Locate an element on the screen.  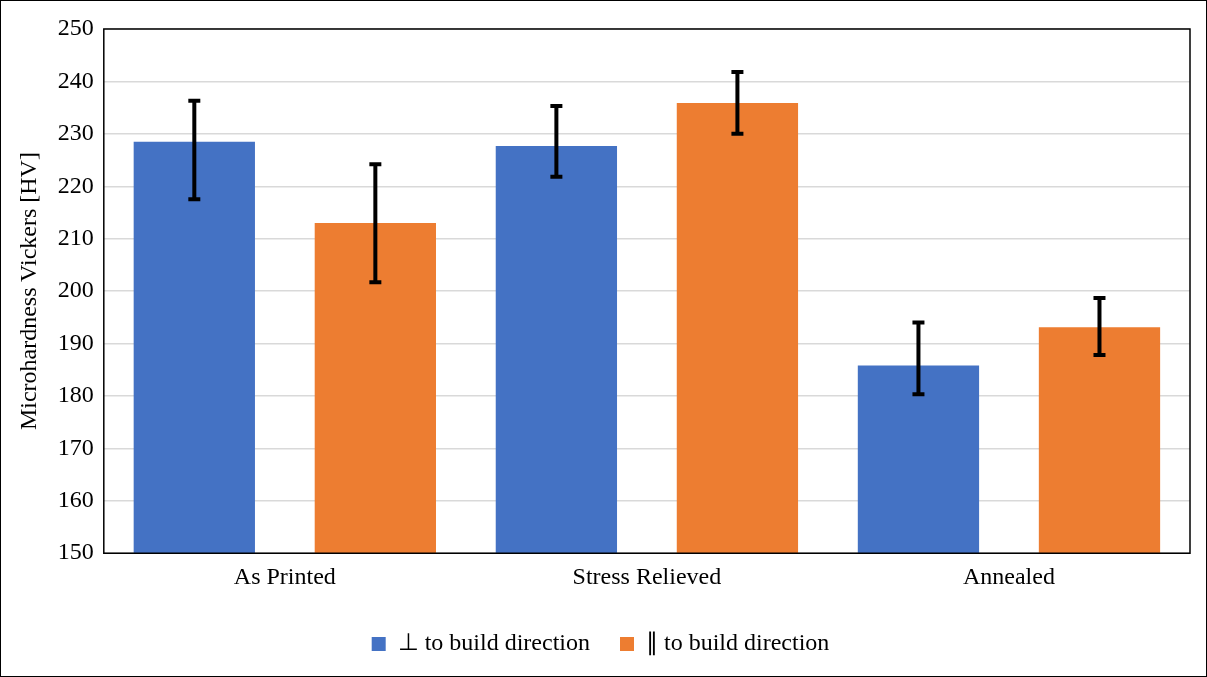
y-tick-label: 210 is located at coordinates (75, 236).